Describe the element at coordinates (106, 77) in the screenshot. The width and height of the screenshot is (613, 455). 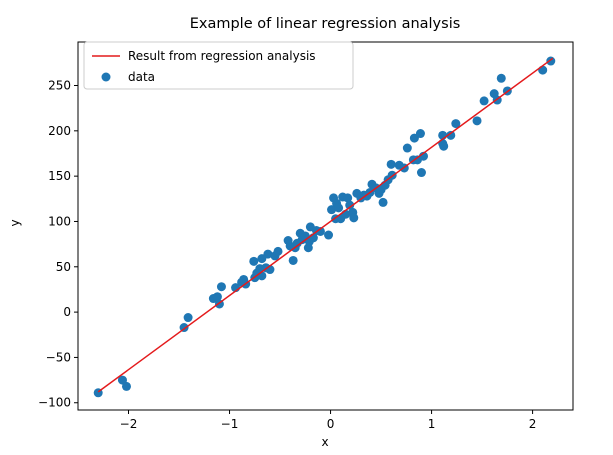
I see `legend-dot-swatch` at that location.